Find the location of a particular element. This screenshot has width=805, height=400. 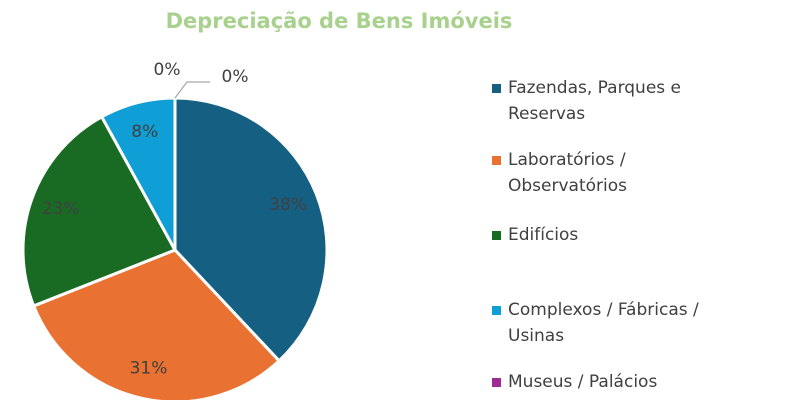

data-label: 23% is located at coordinates (61, 209).